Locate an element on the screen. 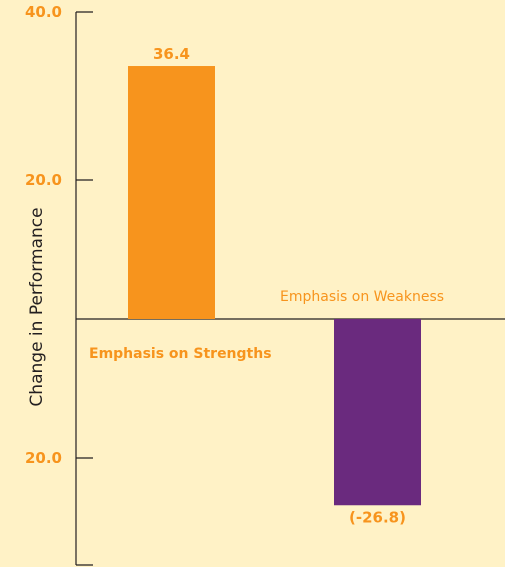 This screenshot has width=505, height=567. bar-emphasis-on-strengths is located at coordinates (171, 193).